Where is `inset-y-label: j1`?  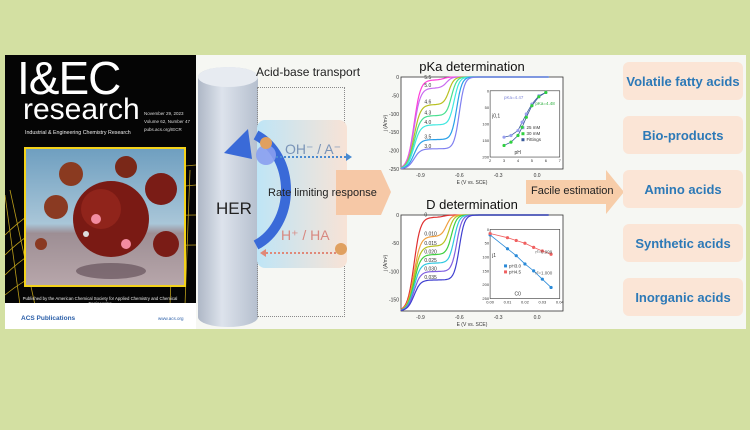 inset-y-label: j1 is located at coordinates (493, 256).